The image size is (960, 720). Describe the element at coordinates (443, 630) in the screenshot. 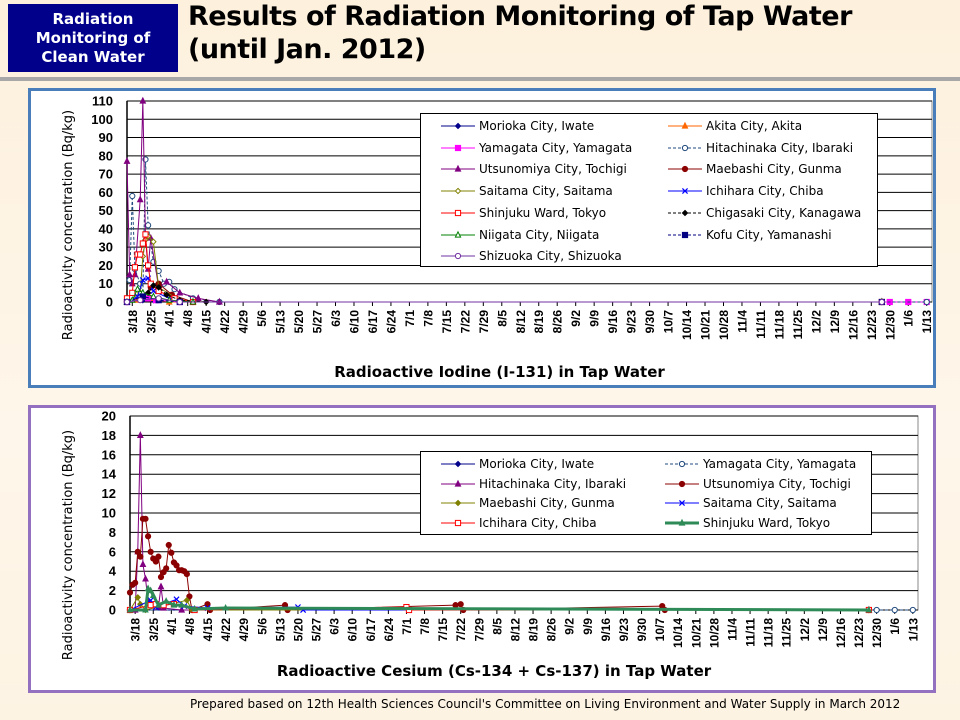

I see `x-tick-label: 7/15` at that location.